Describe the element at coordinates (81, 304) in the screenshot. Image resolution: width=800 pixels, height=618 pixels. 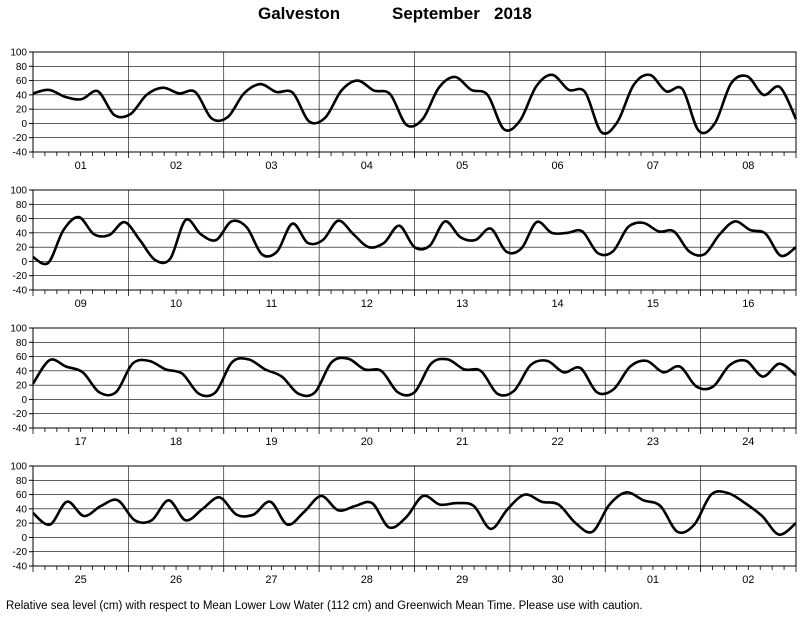
I see `day-label: 09` at that location.